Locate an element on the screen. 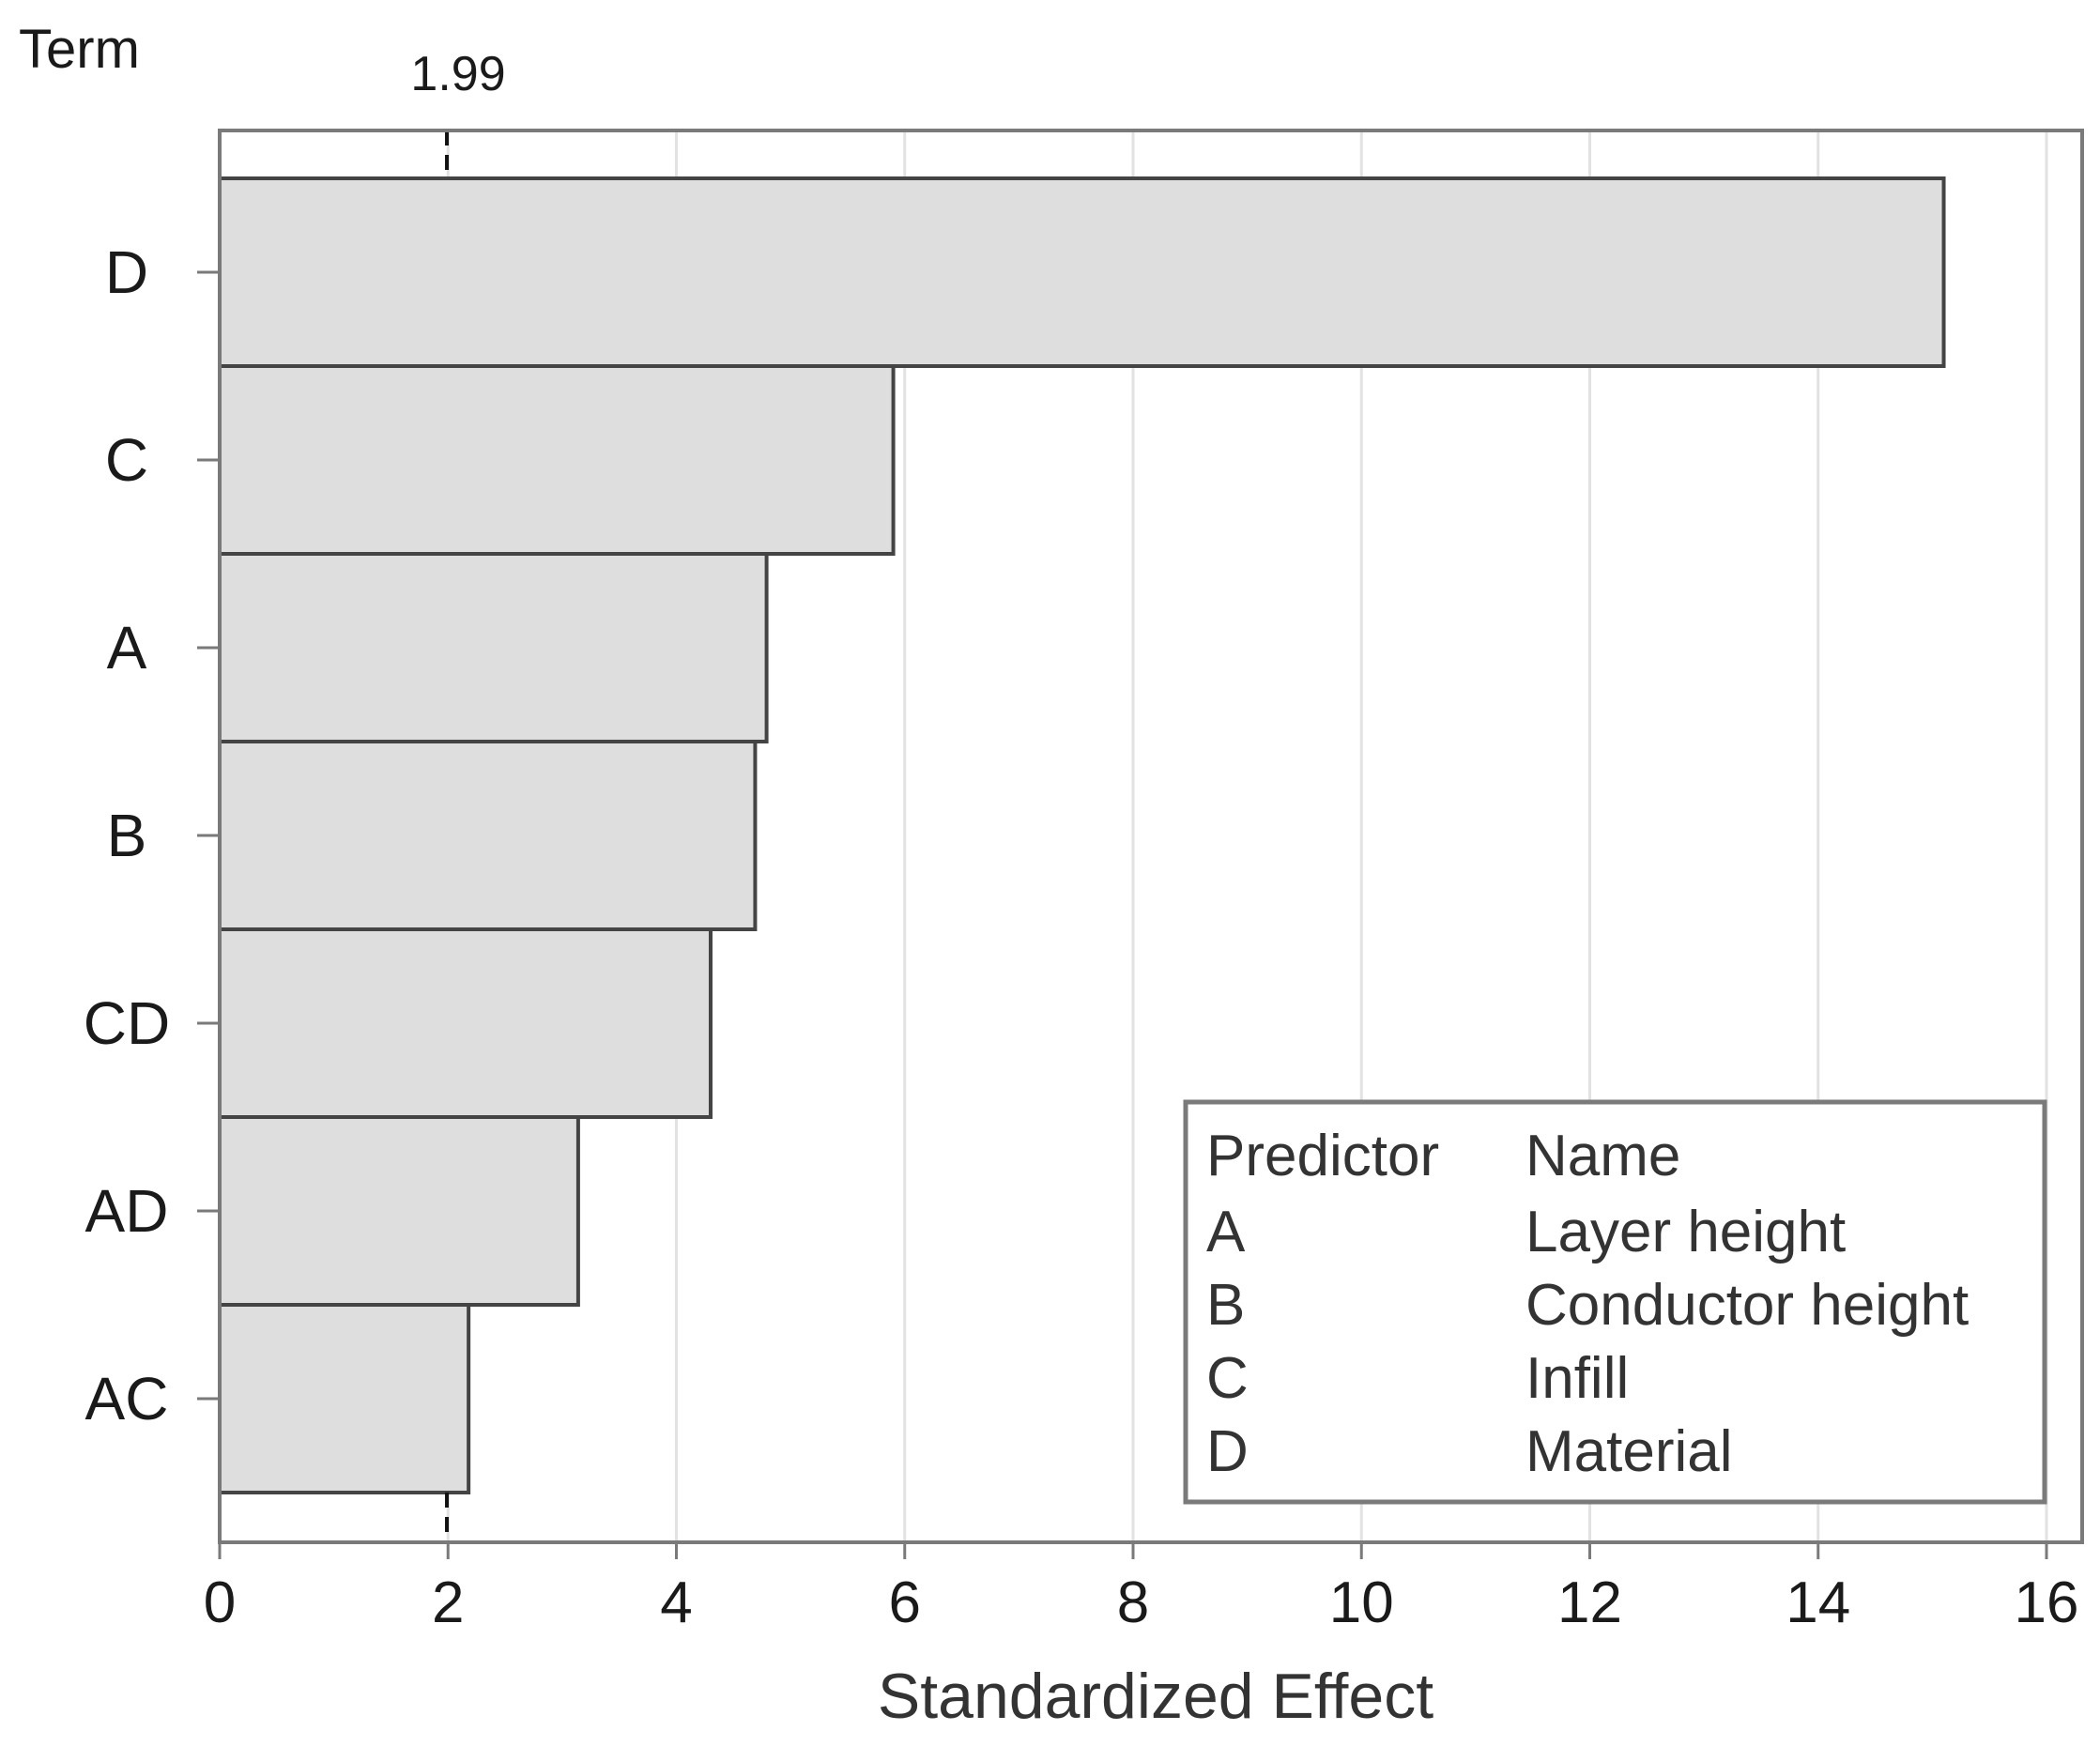  x-tick-label-6: 6 is located at coordinates (905, 1602).